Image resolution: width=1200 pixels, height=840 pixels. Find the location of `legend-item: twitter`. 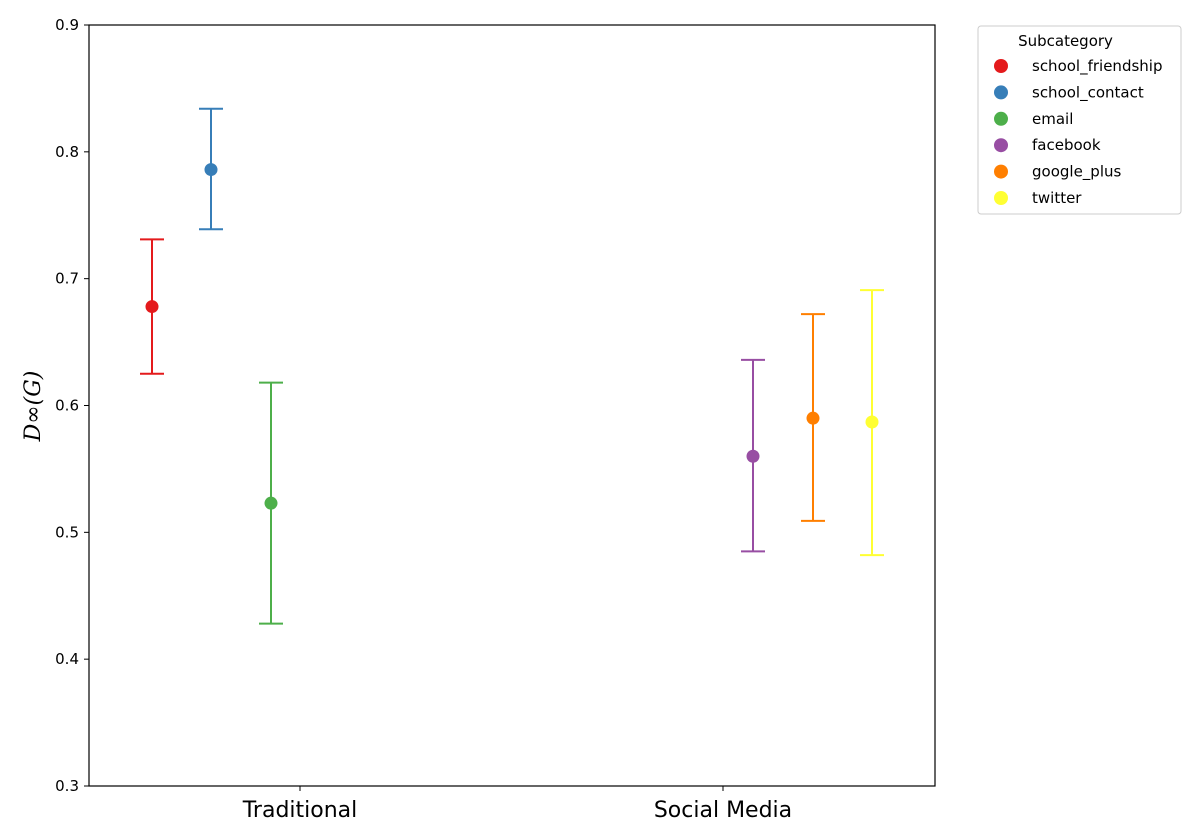

legend-item: twitter is located at coordinates (1038, 198).